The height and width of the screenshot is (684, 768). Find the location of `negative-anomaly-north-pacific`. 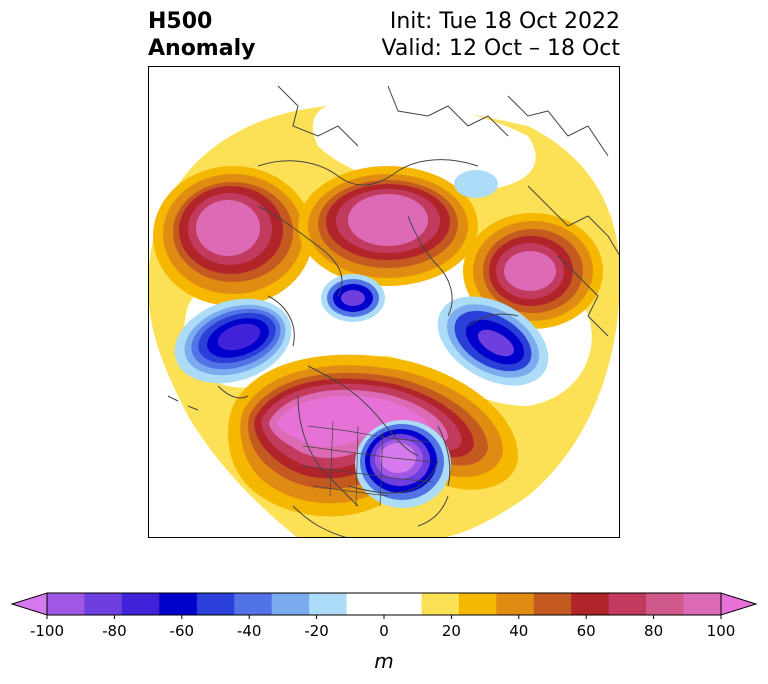

negative-anomaly-north-pacific is located at coordinates (233, 341).